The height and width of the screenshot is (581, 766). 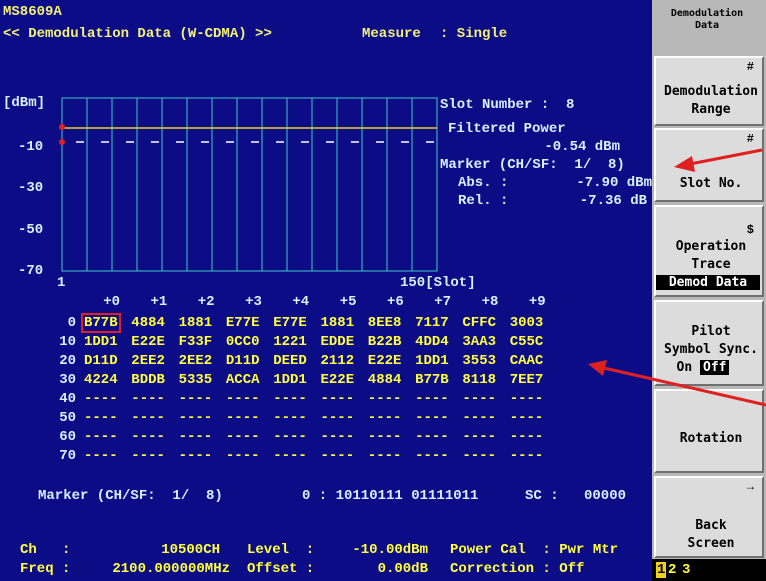 What do you see at coordinates (290, 342) in the screenshot?
I see `table-cell: 1221` at bounding box center [290, 342].